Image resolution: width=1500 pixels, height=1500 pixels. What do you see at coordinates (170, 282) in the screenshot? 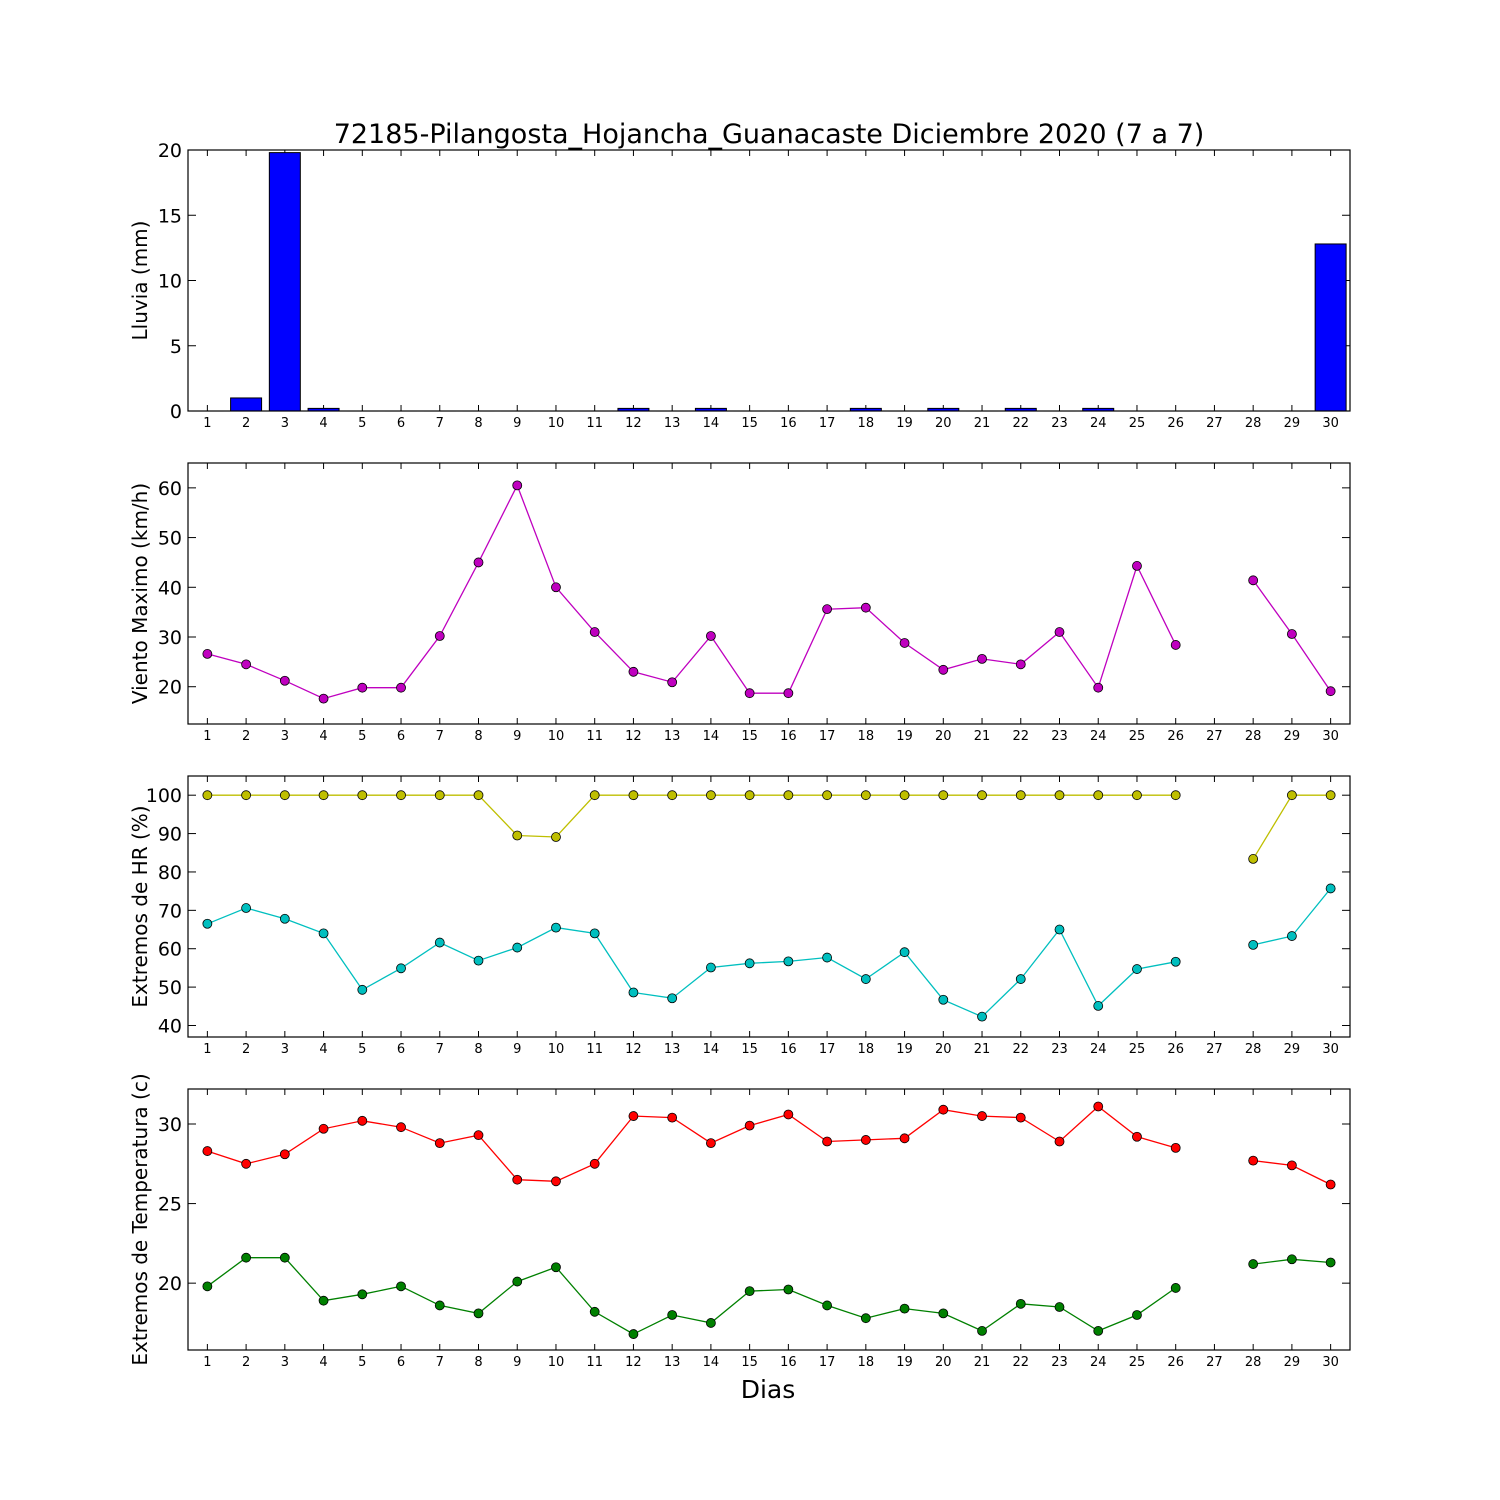
I see `y-tick-label: 10` at bounding box center [170, 282].